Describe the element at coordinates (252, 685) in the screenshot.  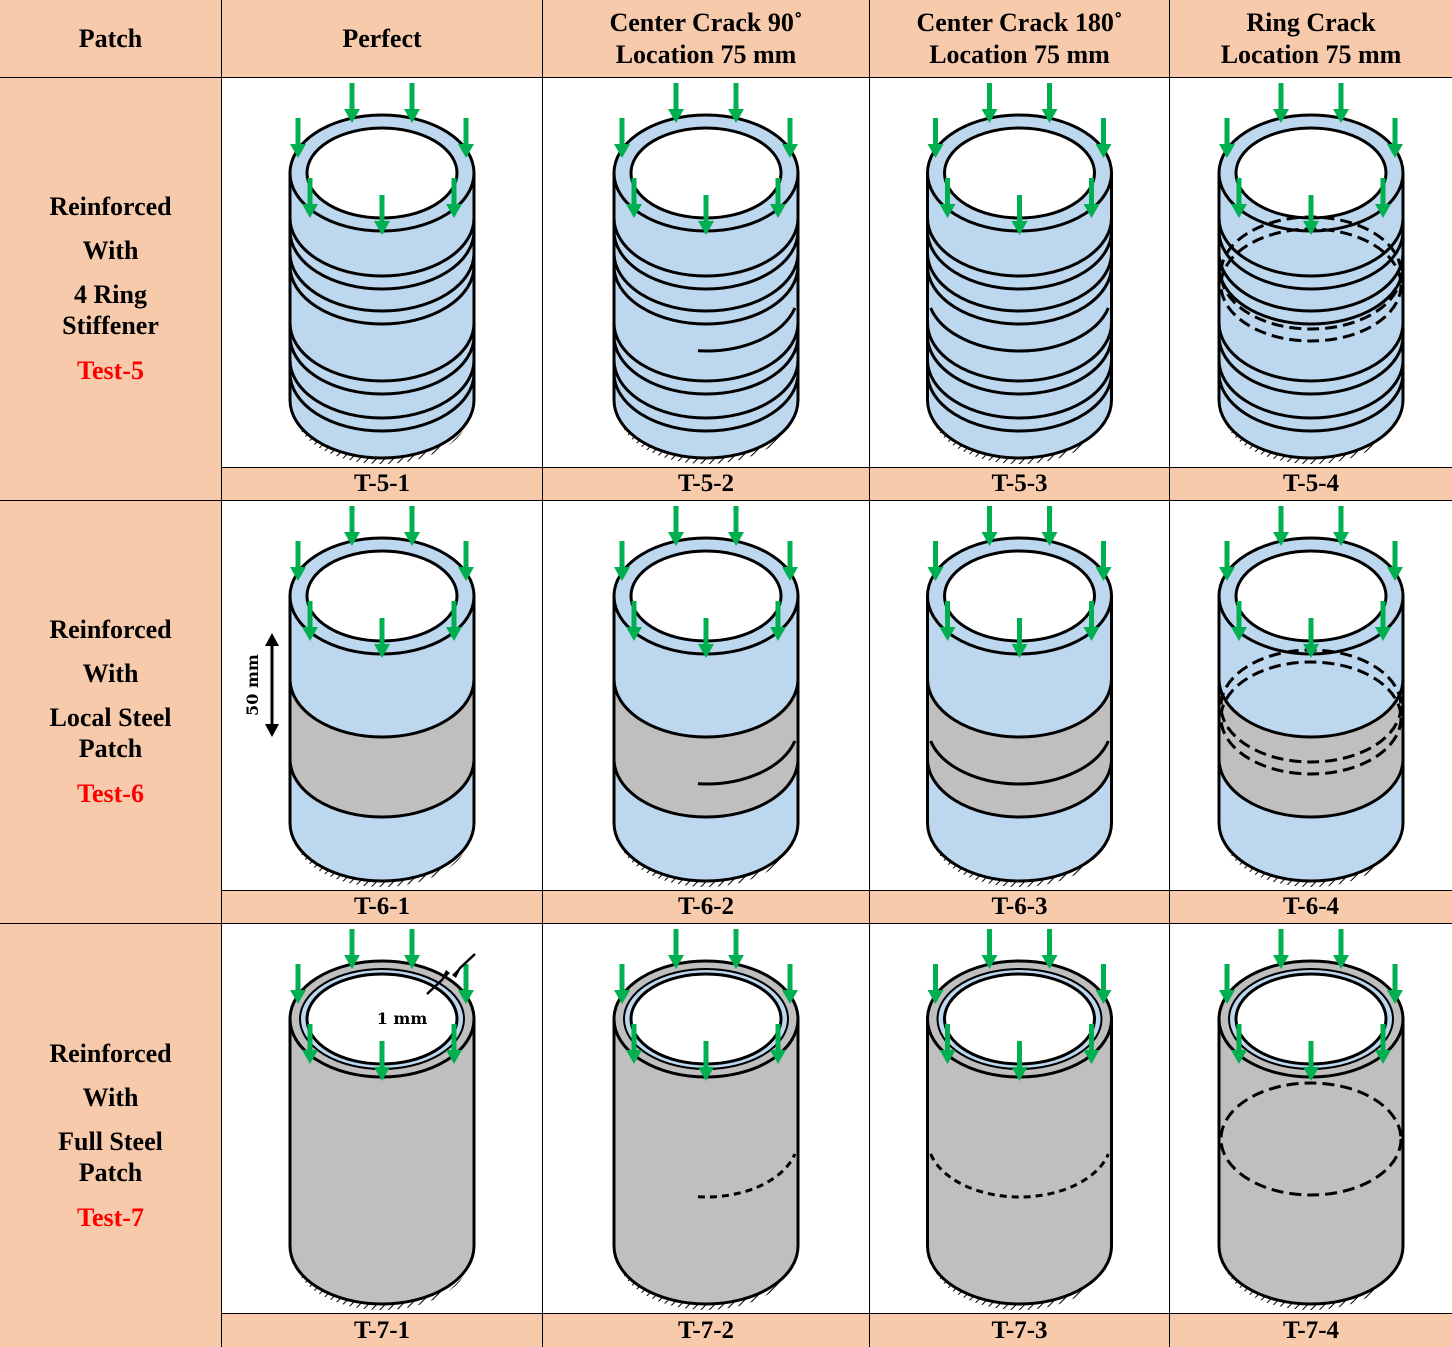
I see `annotation: 50 mm` at that location.